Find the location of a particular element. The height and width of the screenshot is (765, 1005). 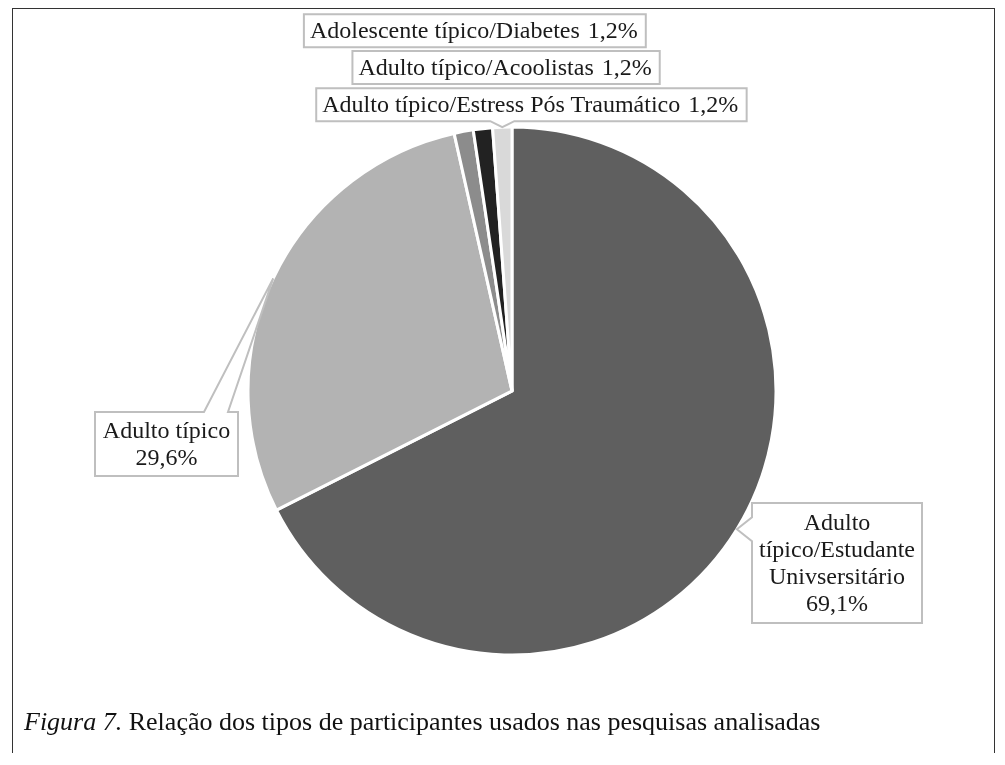

text: Relação dos tipos de participantes usados nas pesquisas analisadas is located at coordinates (474, 721).